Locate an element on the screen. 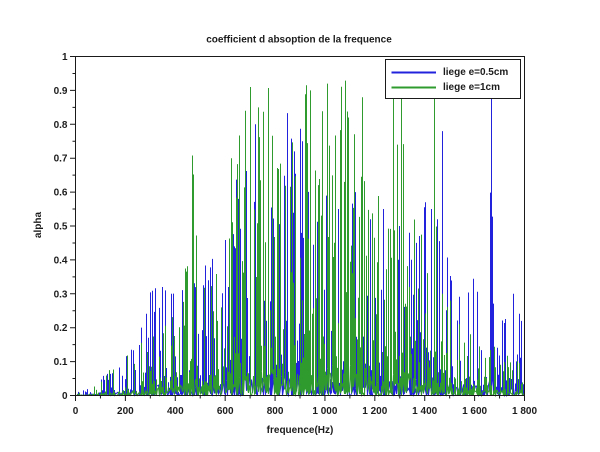 This screenshot has width=600, height=452. svg-text: 0.7 is located at coordinates (61, 159).